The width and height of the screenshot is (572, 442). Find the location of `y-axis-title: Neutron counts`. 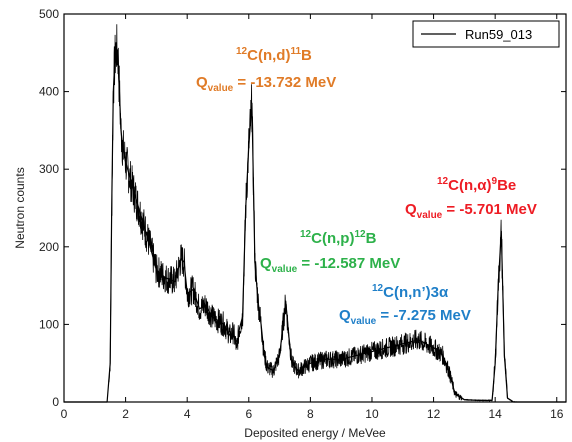

y-axis-title: Neutron counts is located at coordinates (20, 207).